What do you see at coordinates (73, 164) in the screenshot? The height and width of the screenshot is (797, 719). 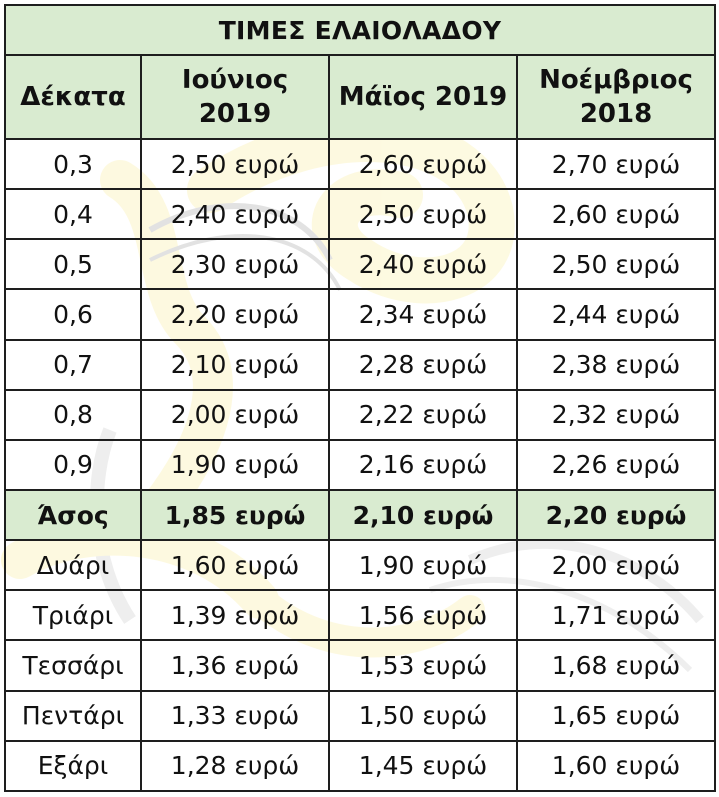 I see `row-label-cell: 0,3` at bounding box center [73, 164].